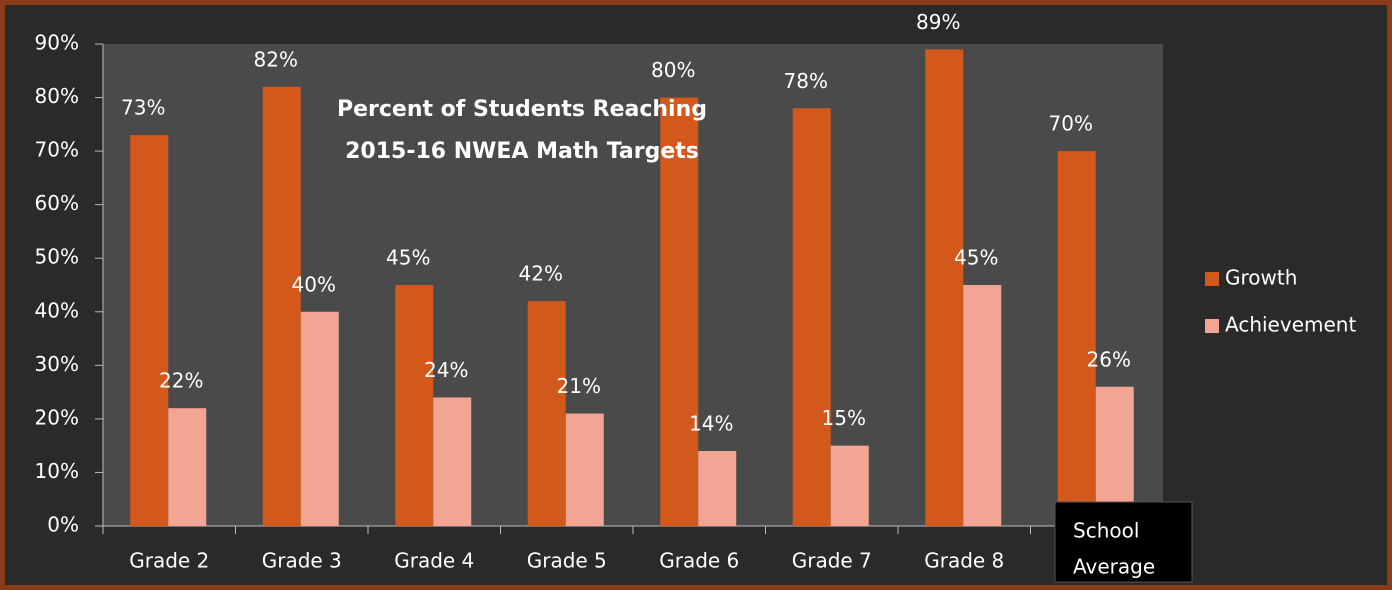 Image resolution: width=1392 pixels, height=590 pixels. I want to click on y-tick-label: 10%, so click(57, 471).